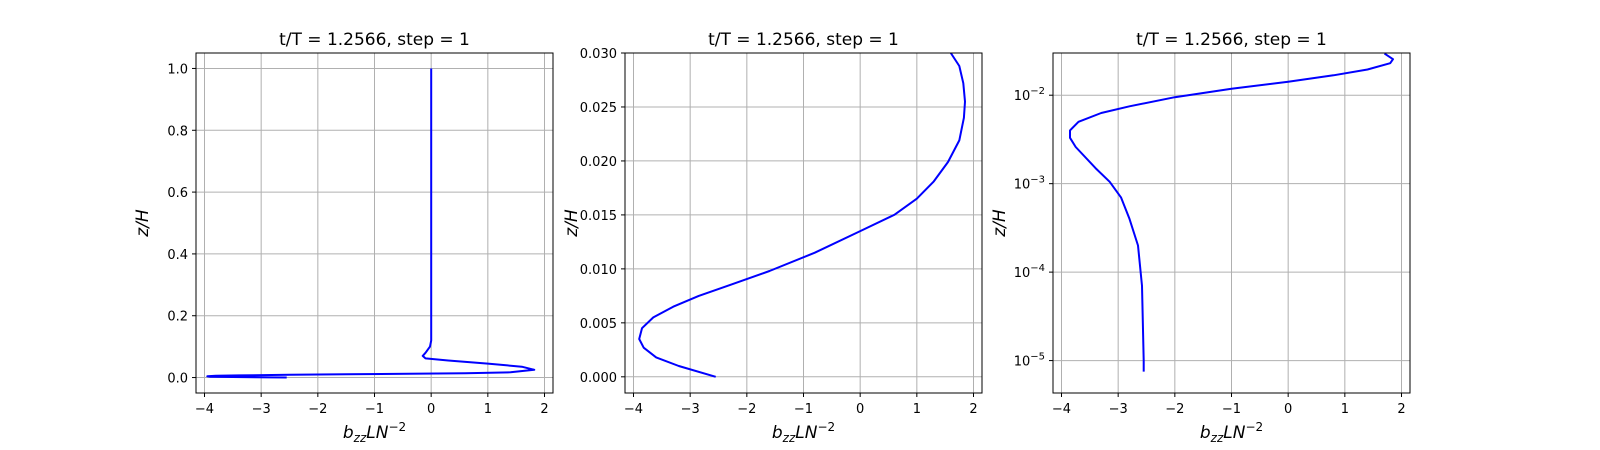 The height and width of the screenshot is (450, 1600). What do you see at coordinates (598, 378) in the screenshot?
I see `y-tick-label: 0.000` at bounding box center [598, 378].